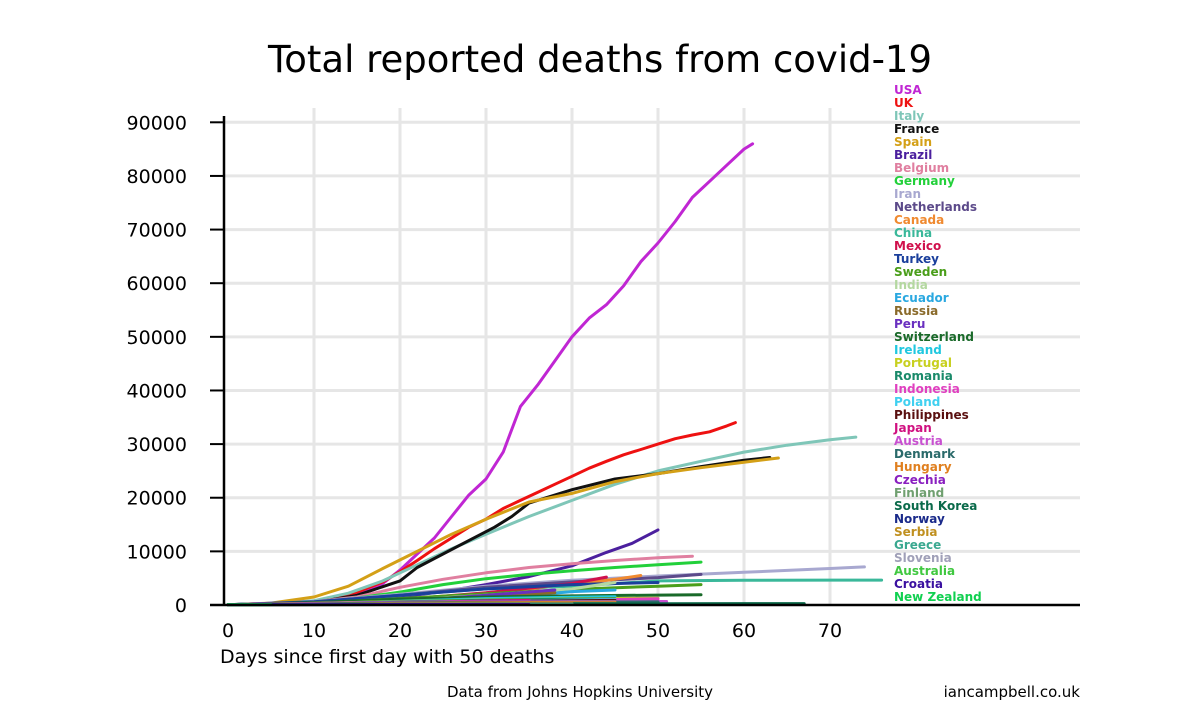 The image size is (1200, 720). I want to click on legend-entry: Czechia, so click(920, 480).